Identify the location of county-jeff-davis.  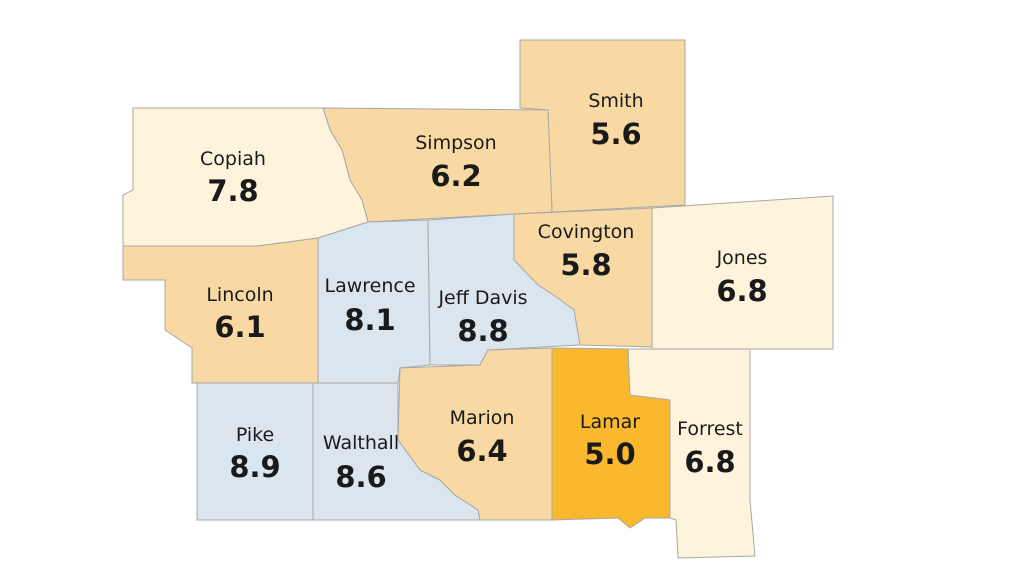
(504, 289).